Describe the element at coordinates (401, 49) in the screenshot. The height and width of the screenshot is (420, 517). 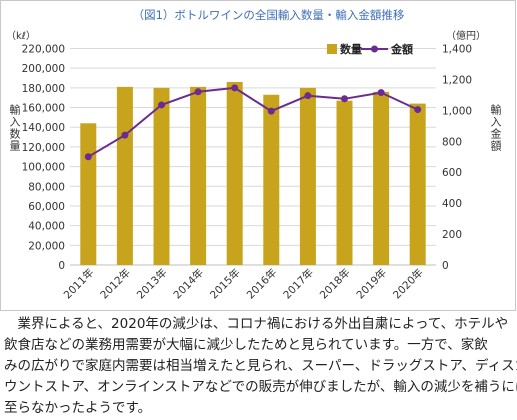
I see `legend-line-label: 金額` at that location.